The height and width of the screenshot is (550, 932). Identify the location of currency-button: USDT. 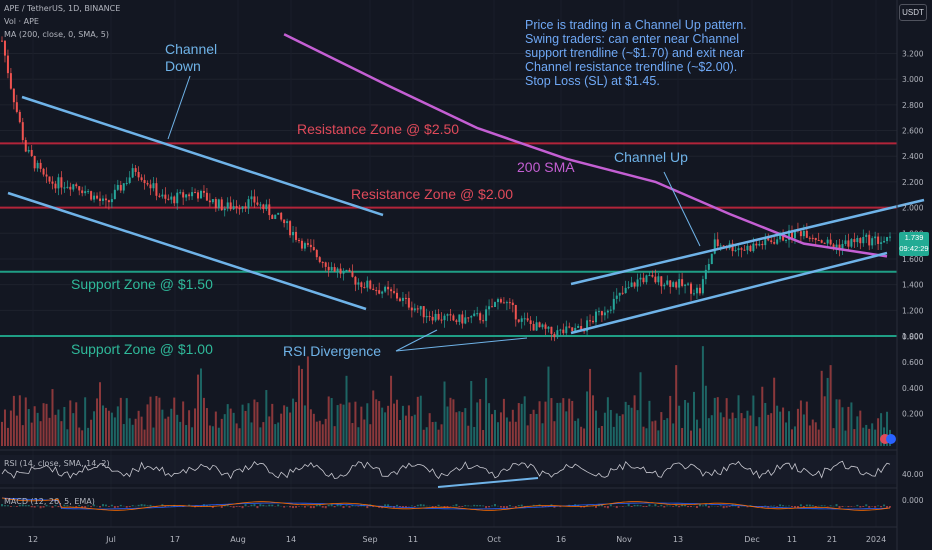
(913, 12).